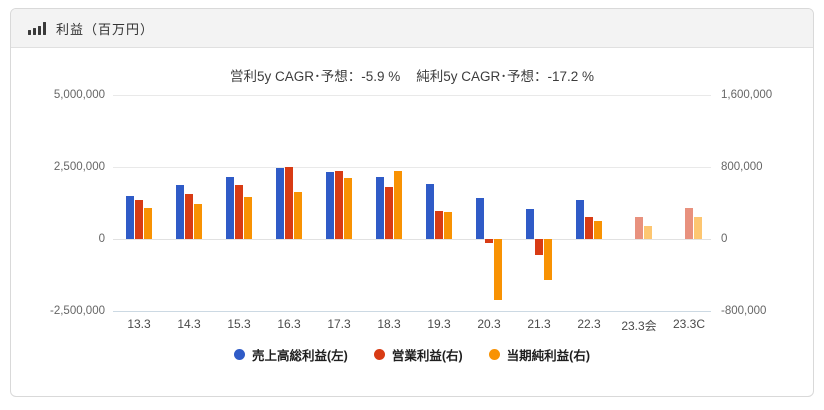  I want to click on right-axis-tick: 1,600,000, so click(747, 95).